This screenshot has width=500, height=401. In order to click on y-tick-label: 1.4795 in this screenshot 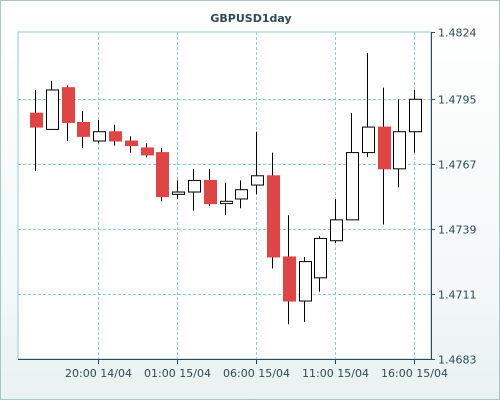, I will do `click(457, 100)`.